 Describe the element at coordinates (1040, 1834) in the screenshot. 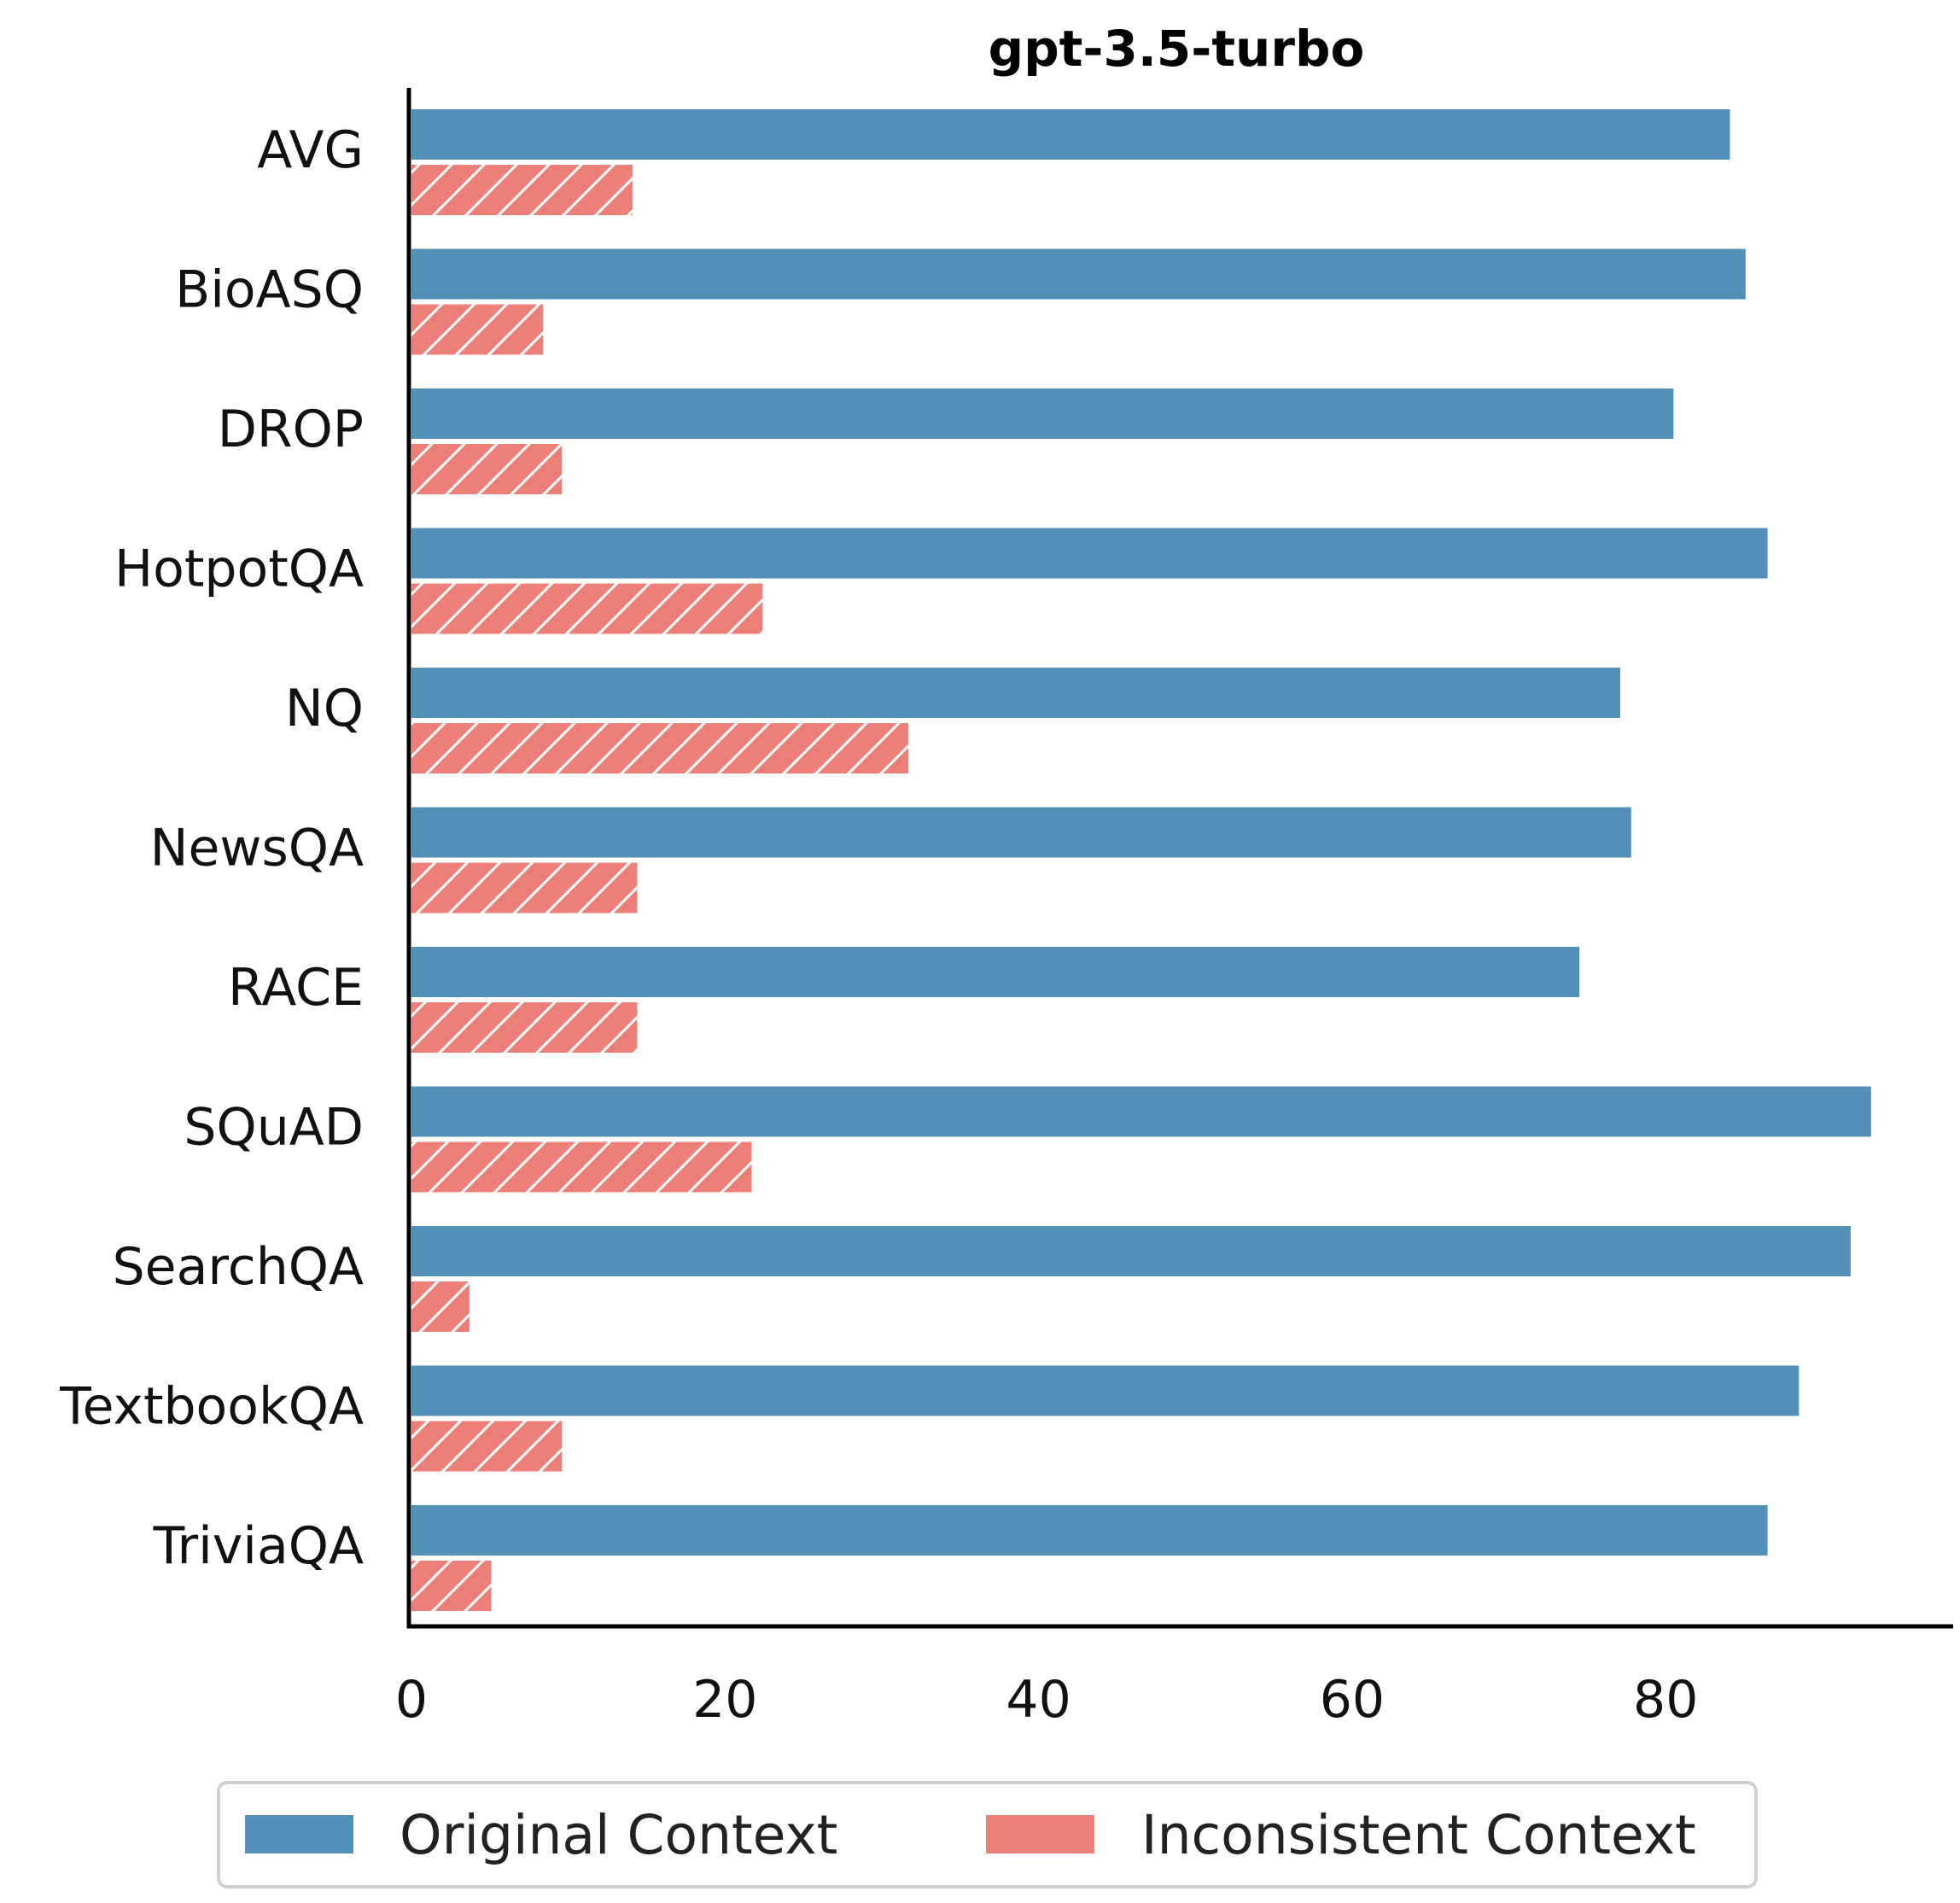

I see `legend-swatch-inconsistent-context` at that location.